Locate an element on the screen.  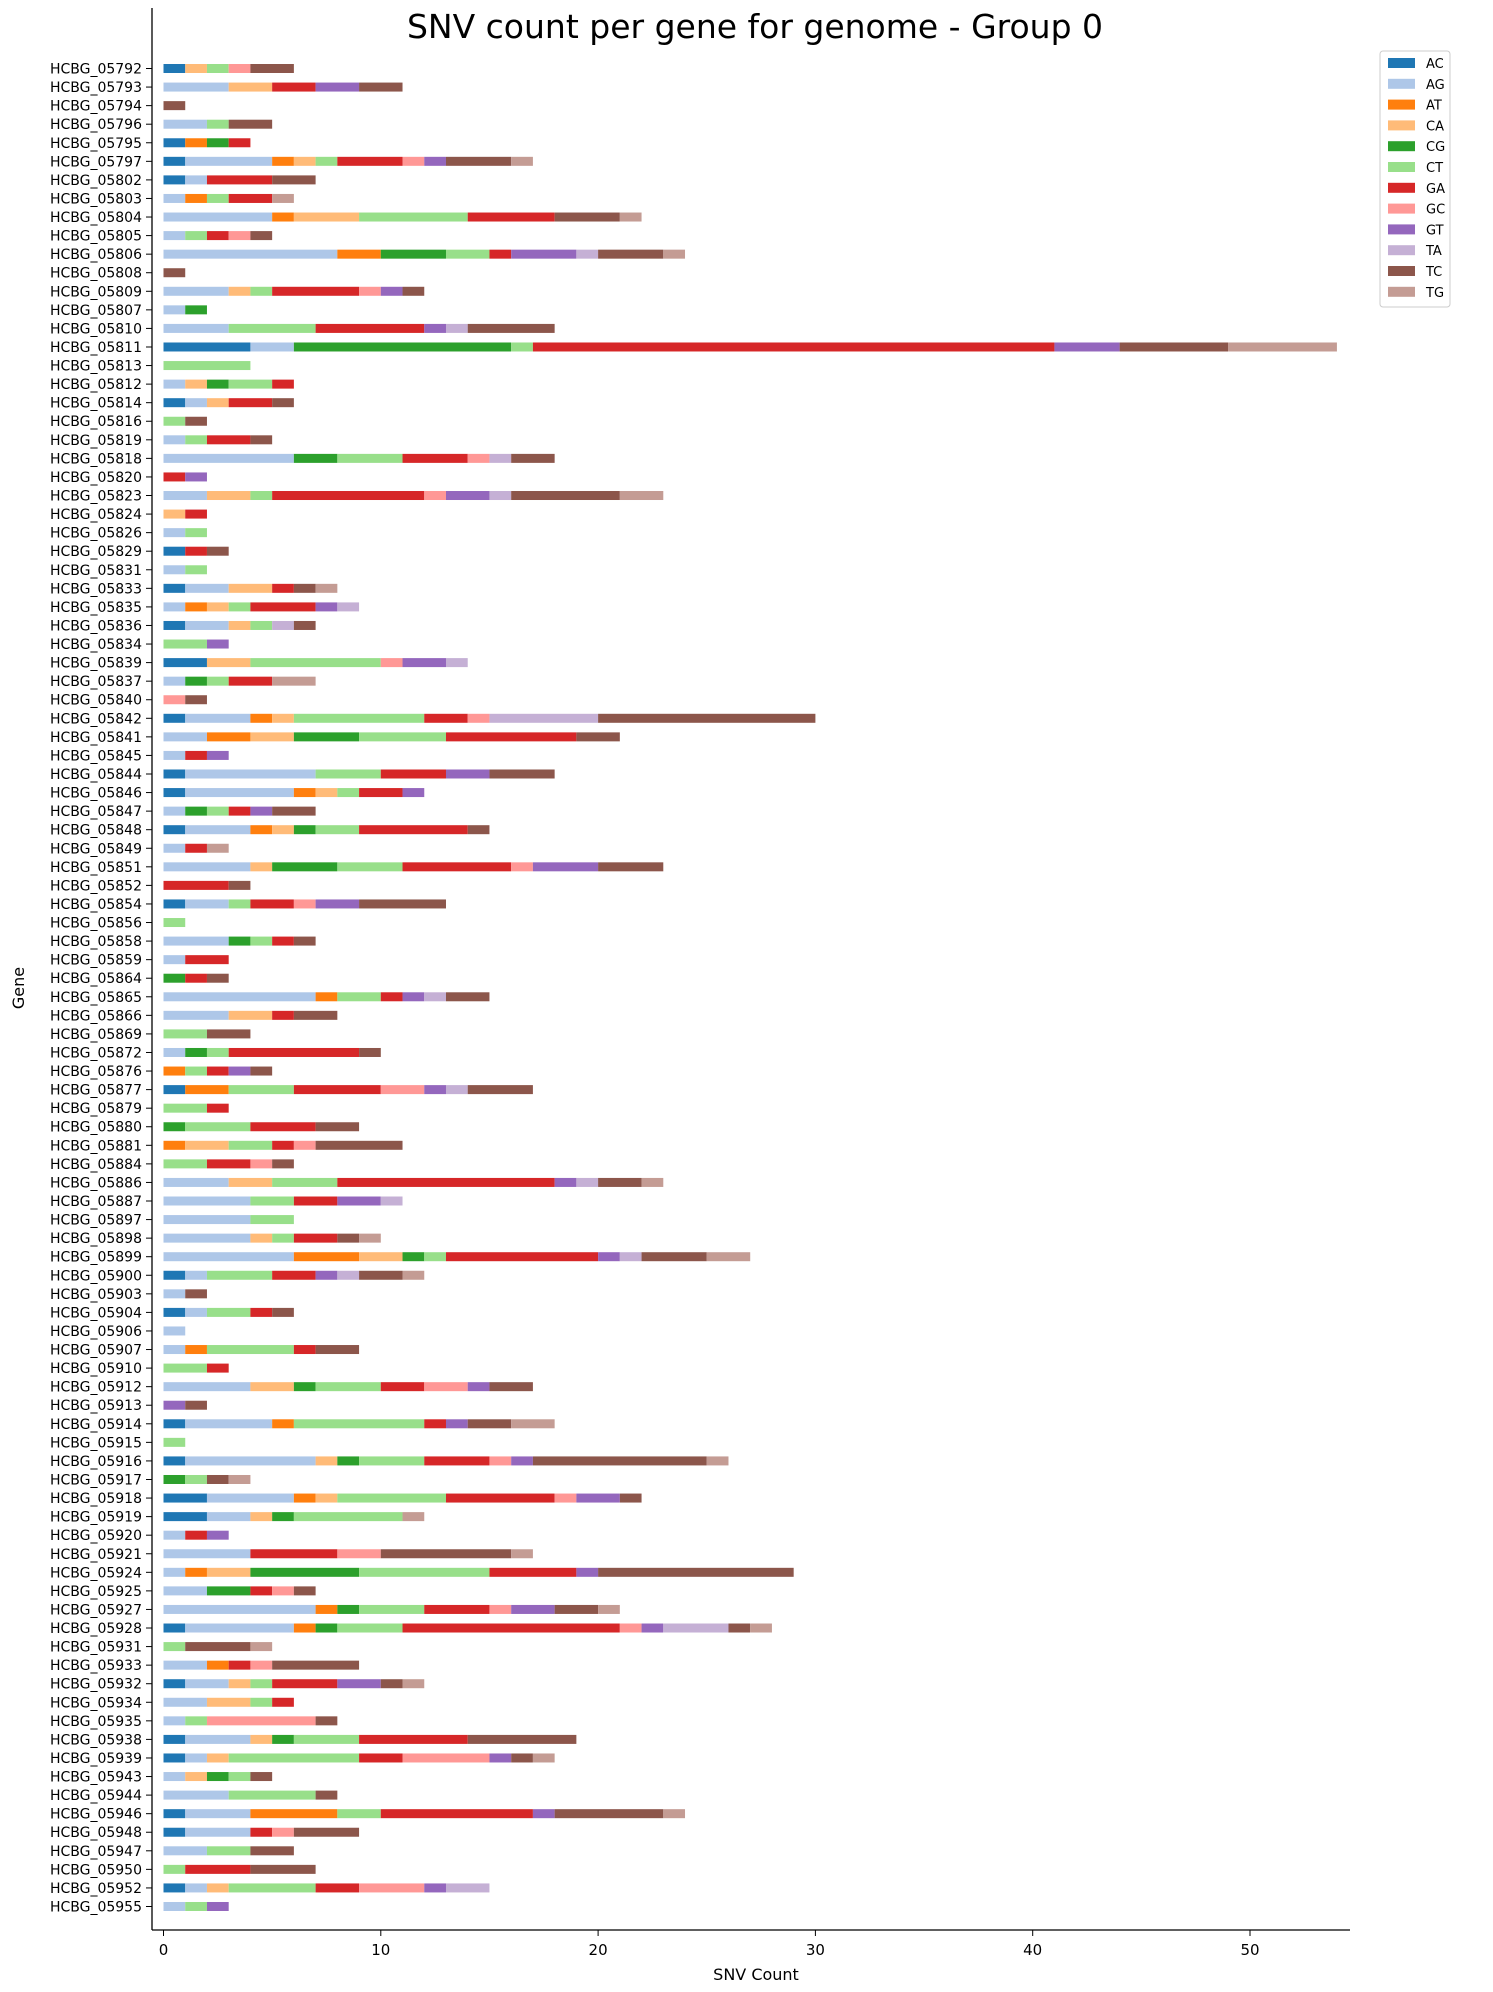
bar-segment-HCBG_05935-CT is located at coordinates (196, 1721).